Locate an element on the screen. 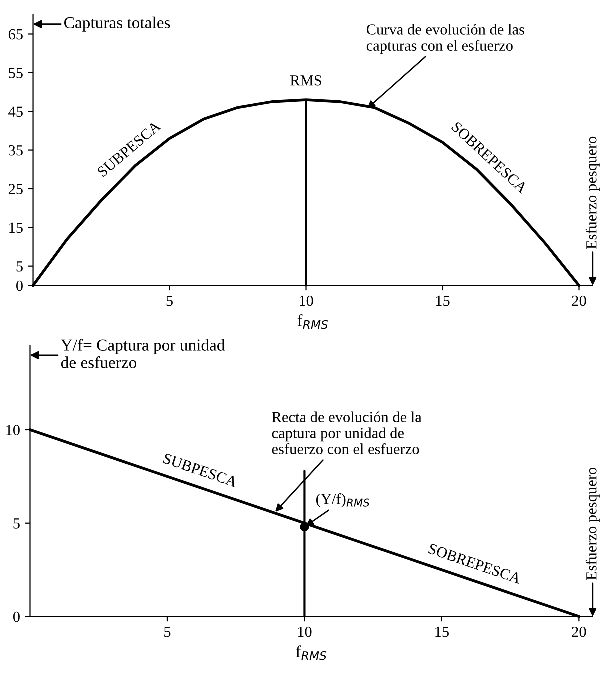  annotation: Curva de evolución de las capturas con el esfuerzo is located at coordinates (445, 39).